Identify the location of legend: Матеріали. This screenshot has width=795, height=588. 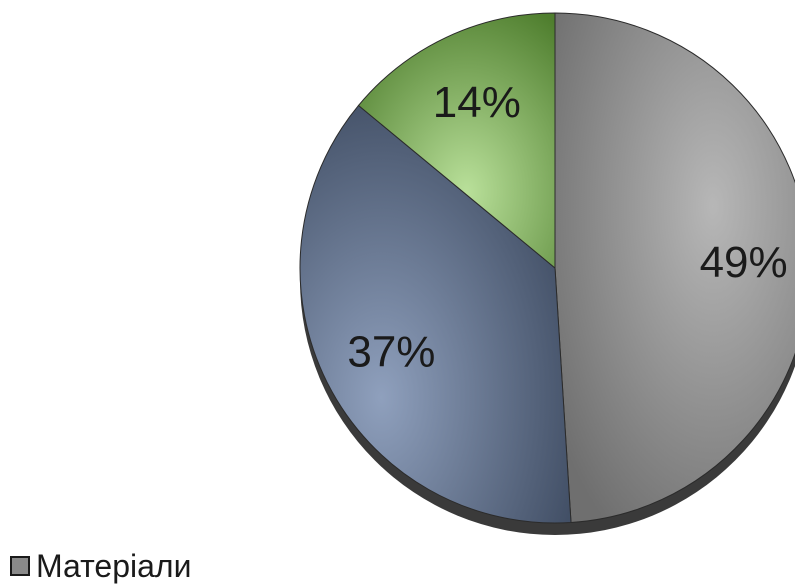
(100, 566).